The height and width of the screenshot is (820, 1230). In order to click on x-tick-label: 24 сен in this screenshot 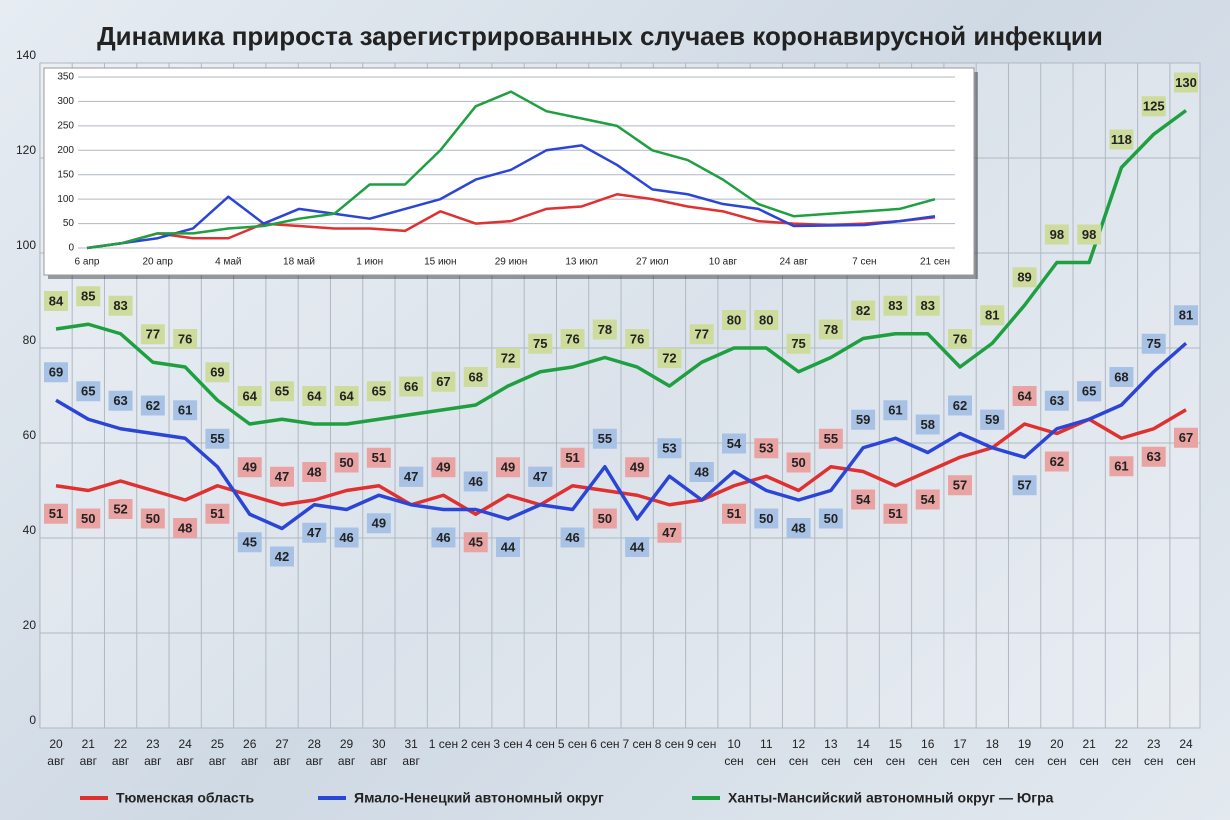, I will do `click(1186, 752)`.